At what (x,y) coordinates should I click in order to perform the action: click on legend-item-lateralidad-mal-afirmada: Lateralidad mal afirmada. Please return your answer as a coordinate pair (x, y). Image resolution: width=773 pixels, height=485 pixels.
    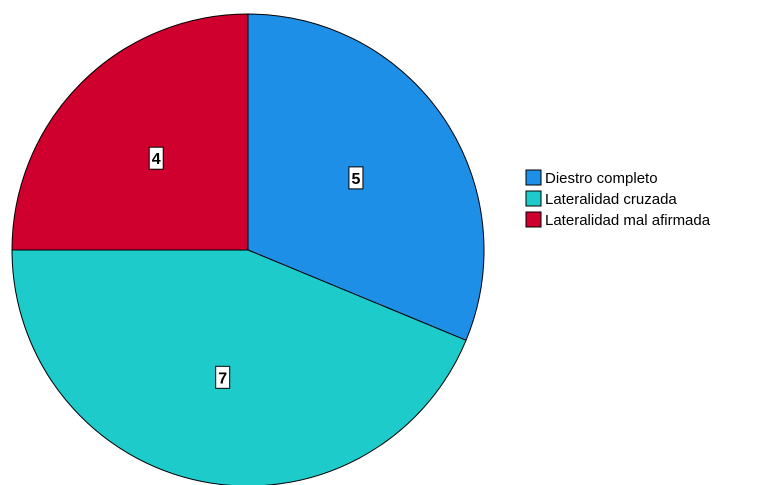
    Looking at the image, I should click on (618, 220).